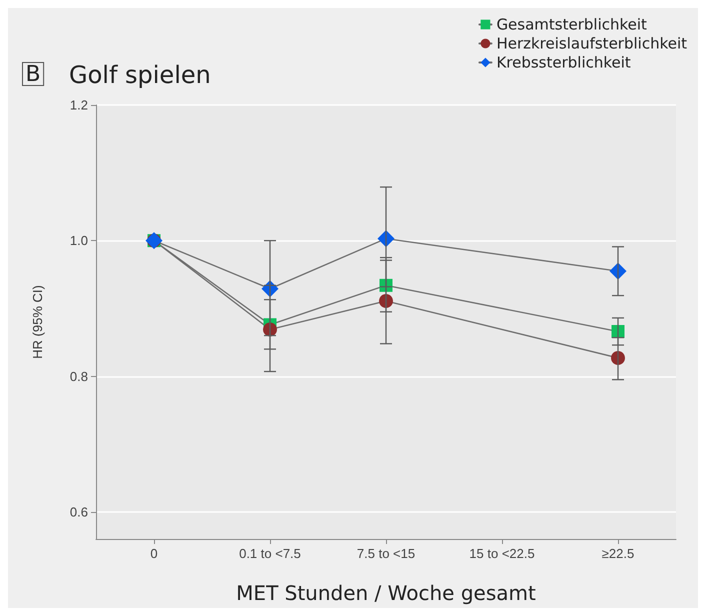 The image size is (706, 616). Describe the element at coordinates (592, 43) in the screenshot. I see `legend-label: Herzkreislaufsterblichkeit` at that location.